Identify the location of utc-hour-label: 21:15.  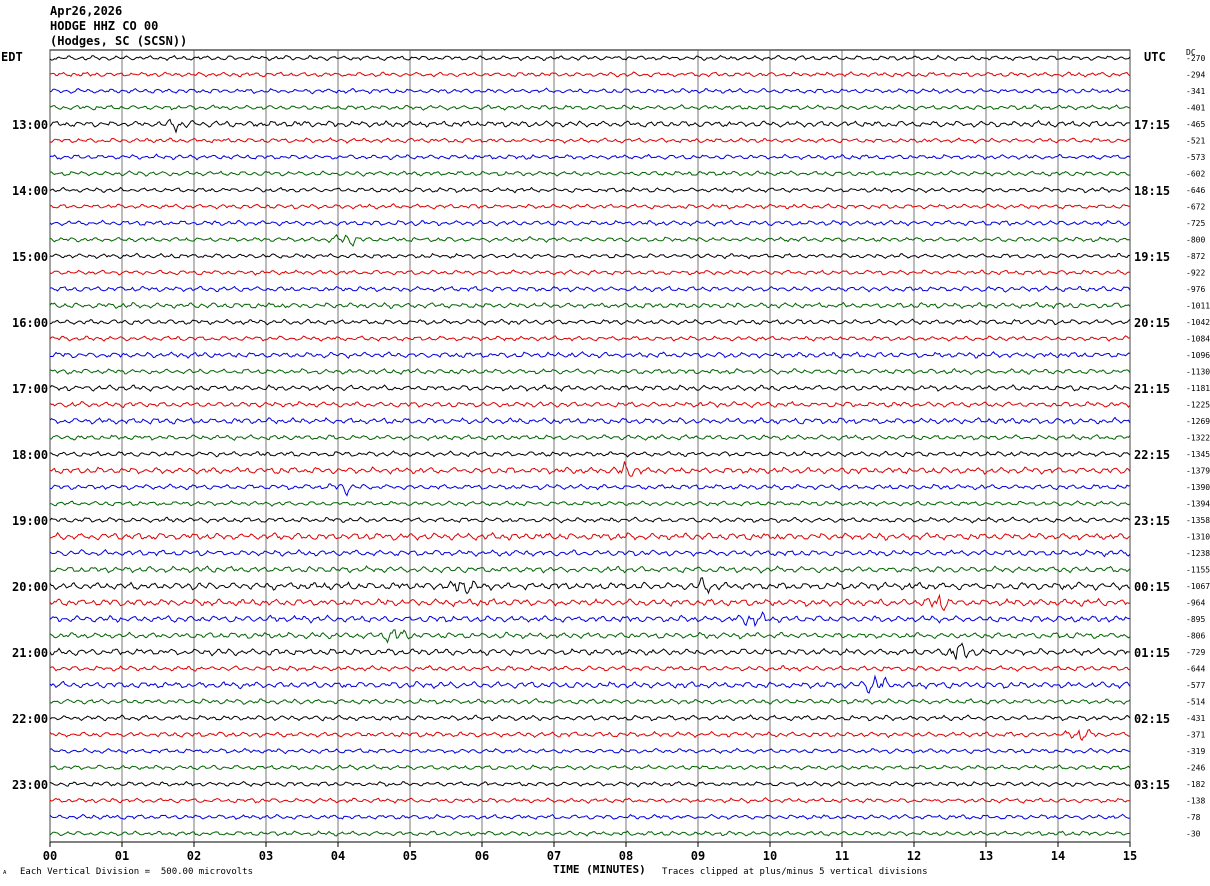
(1152, 389).